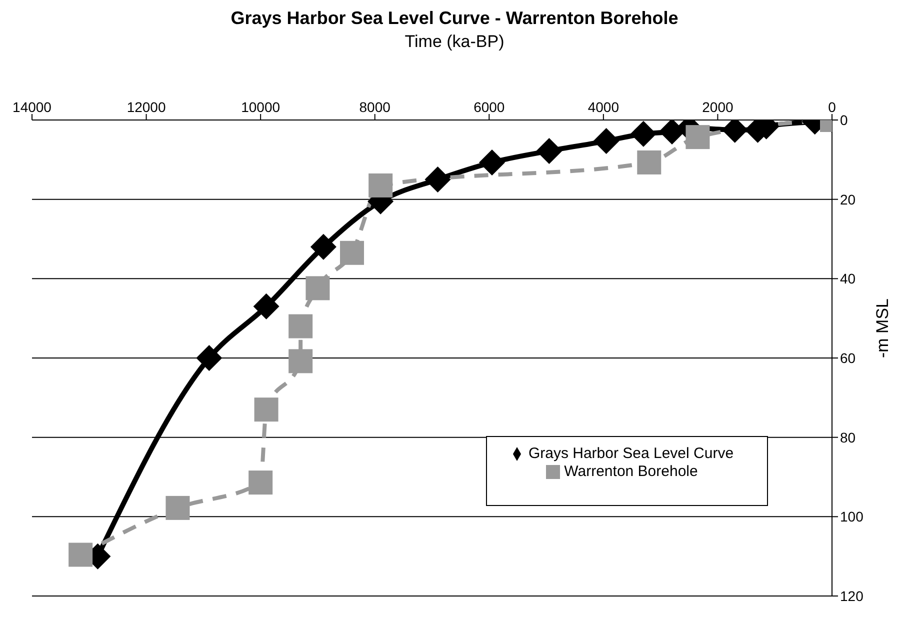 This screenshot has height=618, width=909. I want to click on legend-label: Grays Harbor Sea Level Curve, so click(631, 453).